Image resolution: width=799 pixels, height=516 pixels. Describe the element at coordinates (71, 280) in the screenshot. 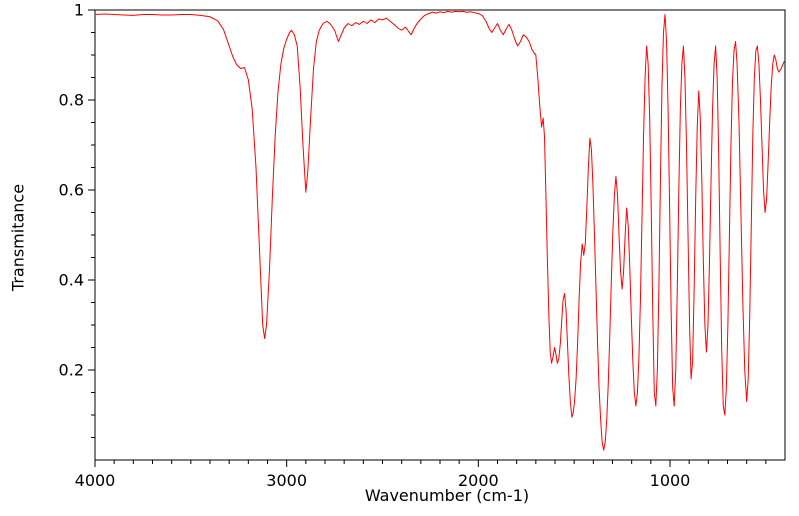

I see `y-tick-label: 0.4` at that location.